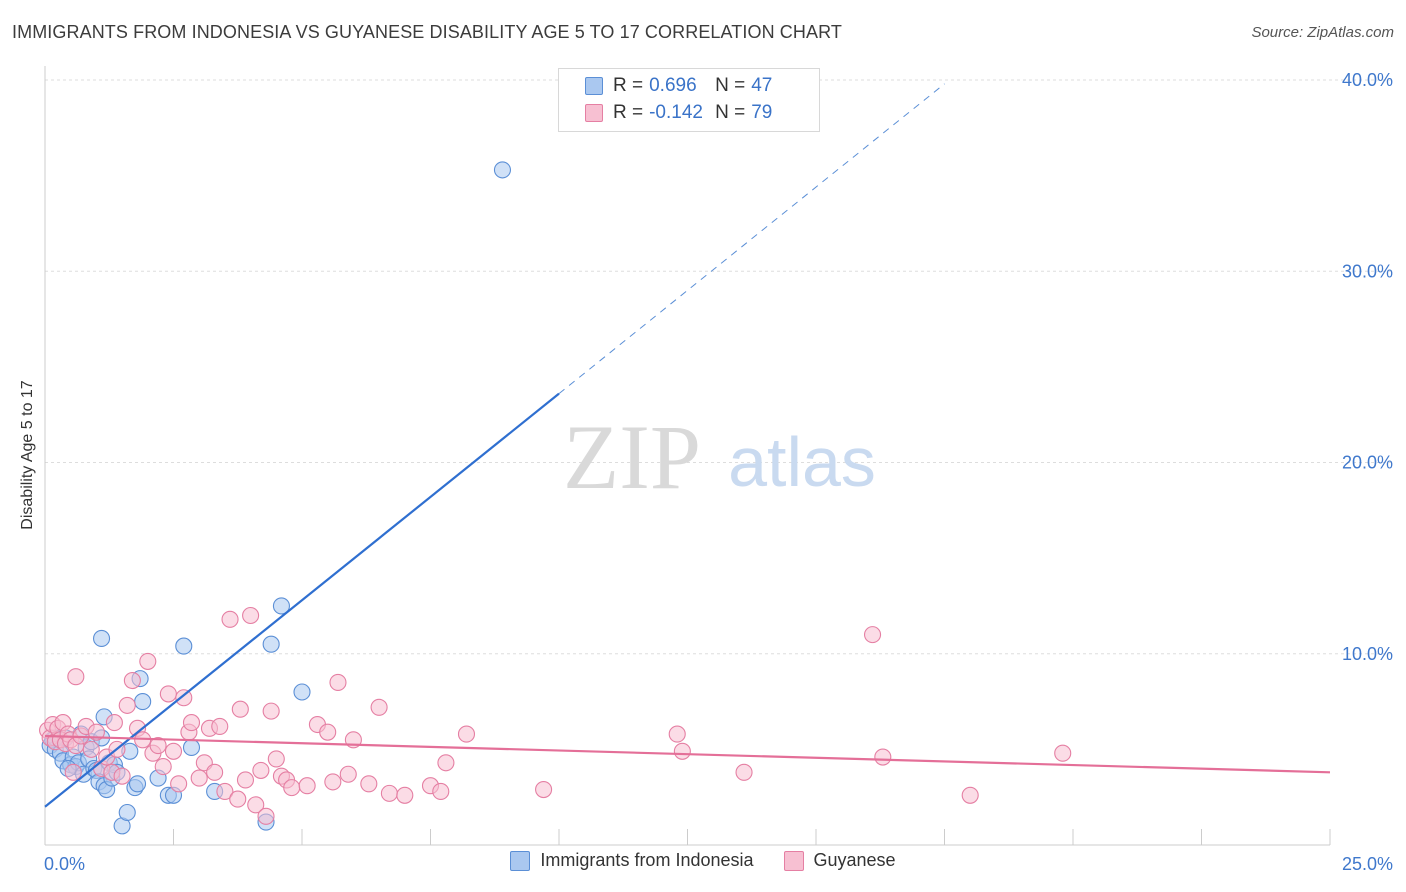  I want to click on series-legend-indonesia: Immigrants from Indonesia, so click(632, 860).